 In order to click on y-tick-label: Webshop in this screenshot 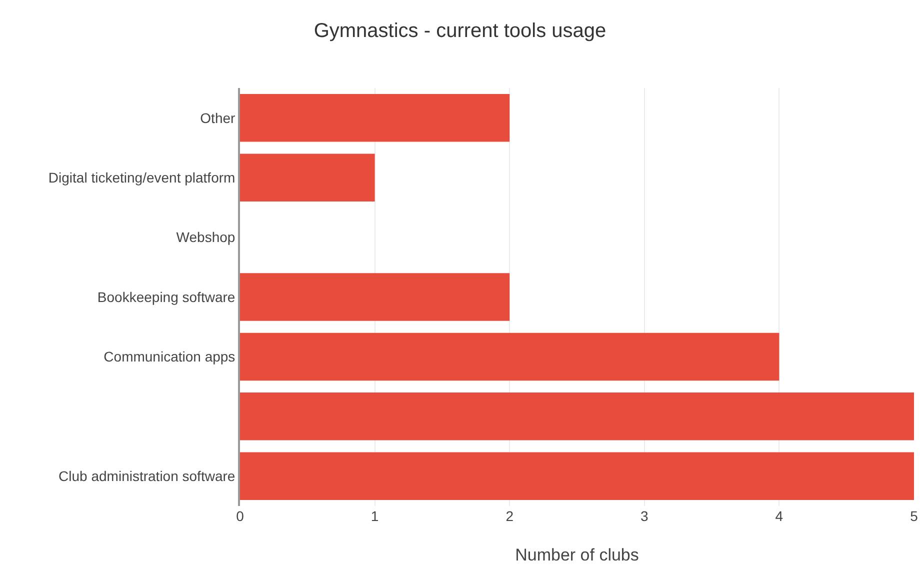, I will do `click(206, 237)`.